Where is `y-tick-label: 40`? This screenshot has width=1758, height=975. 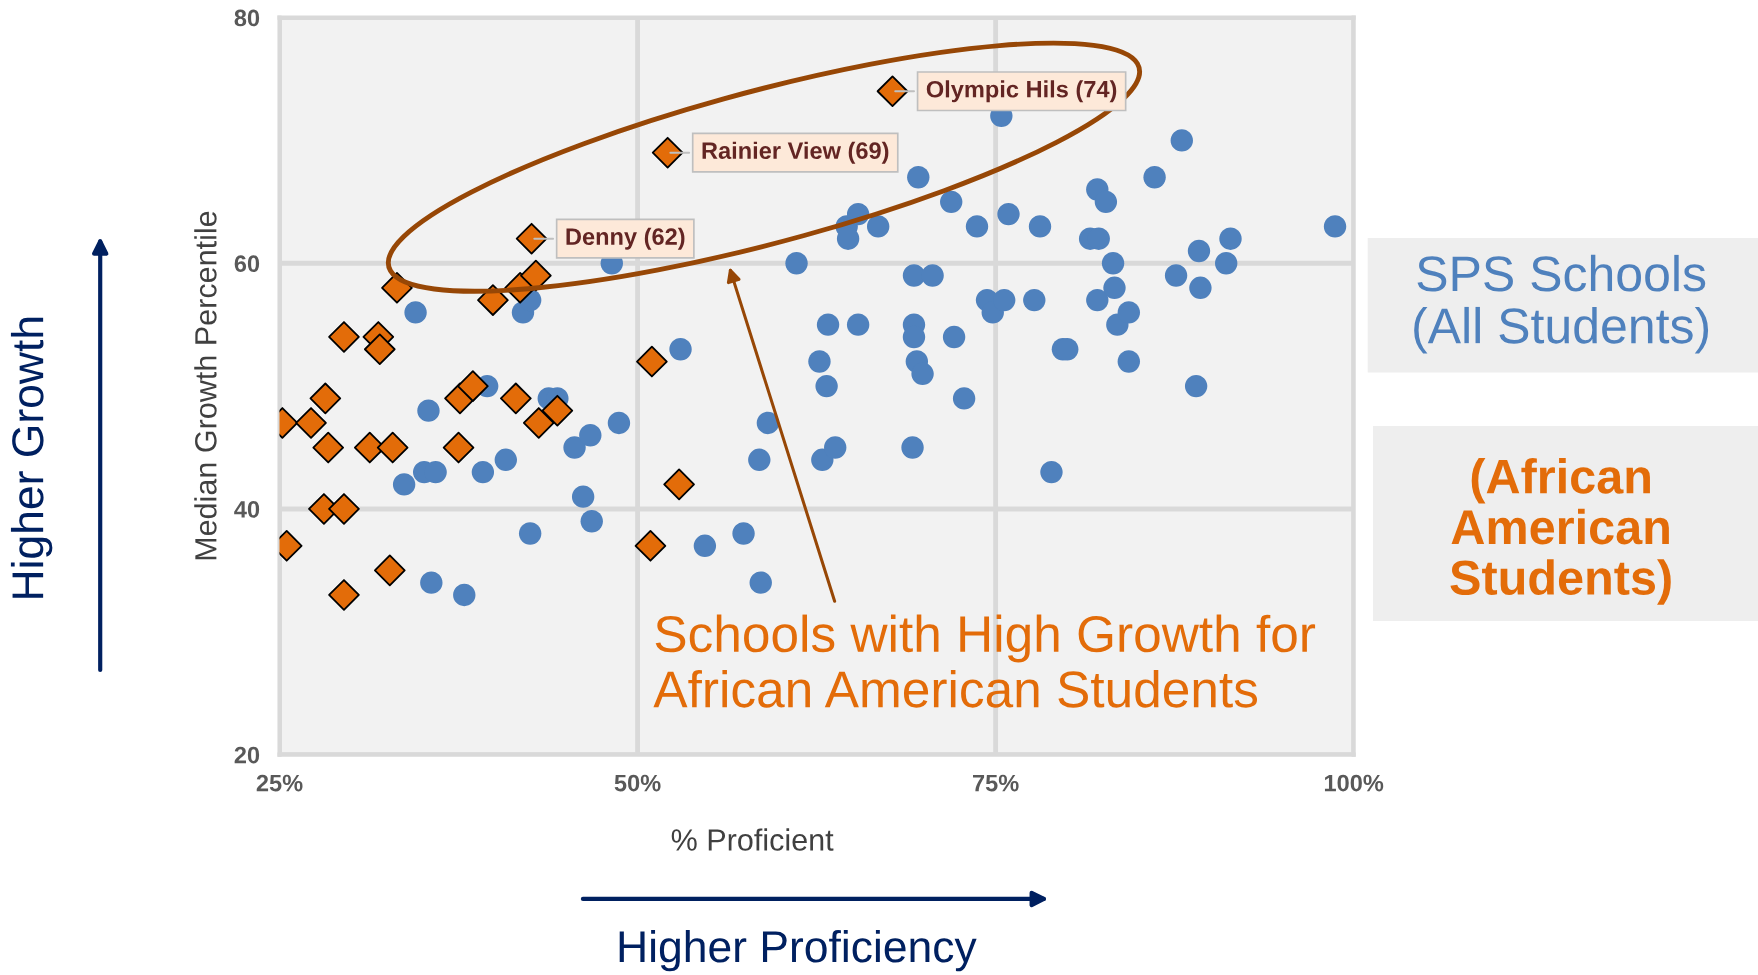
y-tick-label: 40 is located at coordinates (247, 509).